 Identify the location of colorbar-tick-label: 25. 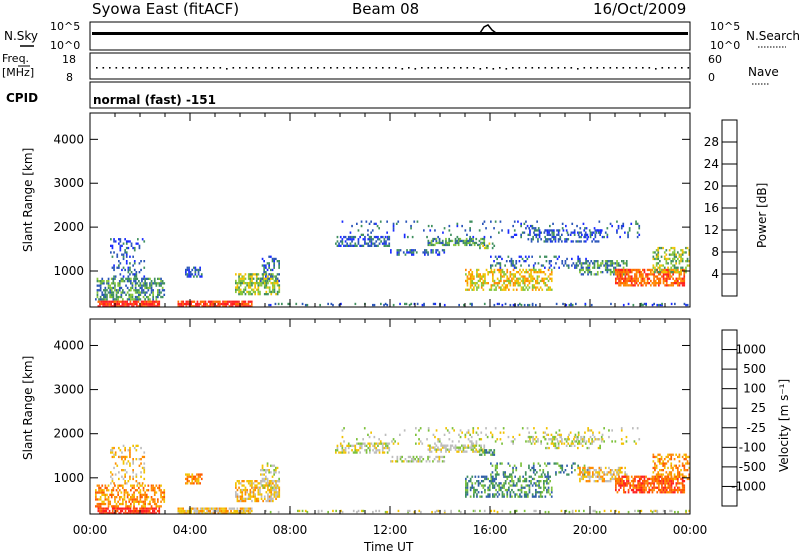
(758, 408).